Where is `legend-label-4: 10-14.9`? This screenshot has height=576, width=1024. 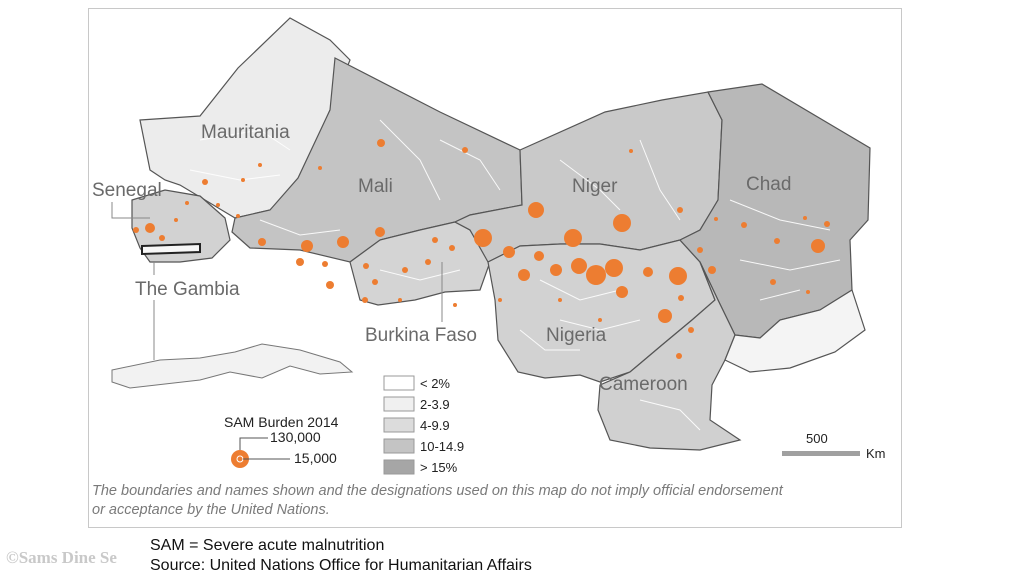
legend-label-4: 10-14.9 is located at coordinates (442, 446).